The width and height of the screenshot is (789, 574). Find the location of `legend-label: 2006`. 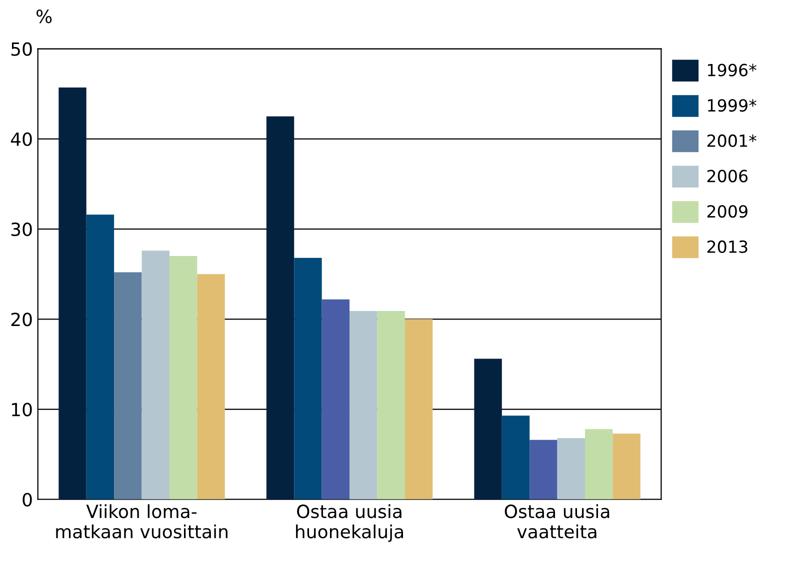

legend-label: 2006 is located at coordinates (727, 176).